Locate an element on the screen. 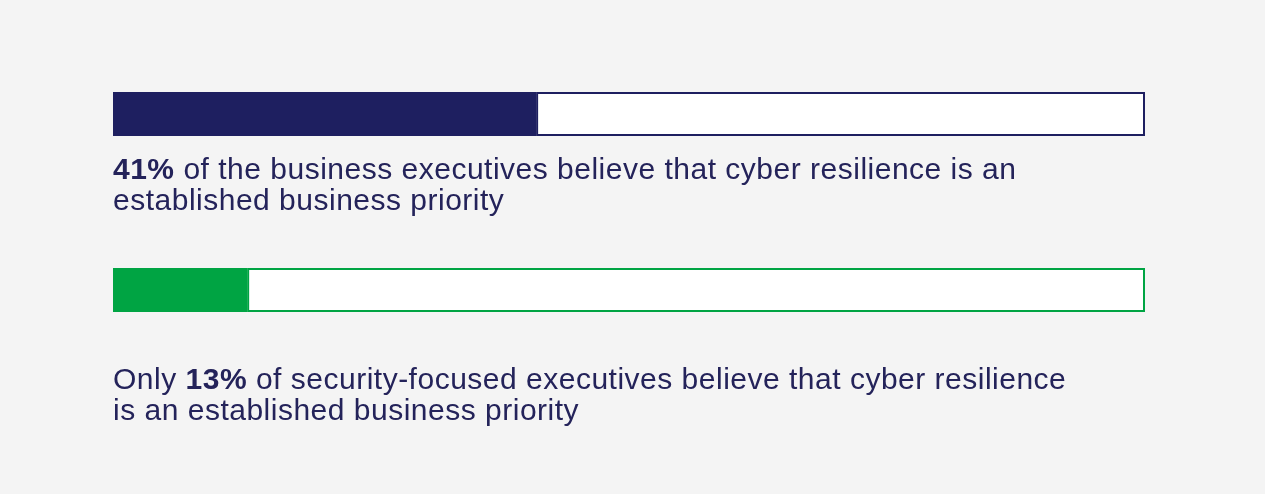  text: Only 13% of security-focused executives believe that cyber resilience is an established business priority is located at coordinates (590, 394).